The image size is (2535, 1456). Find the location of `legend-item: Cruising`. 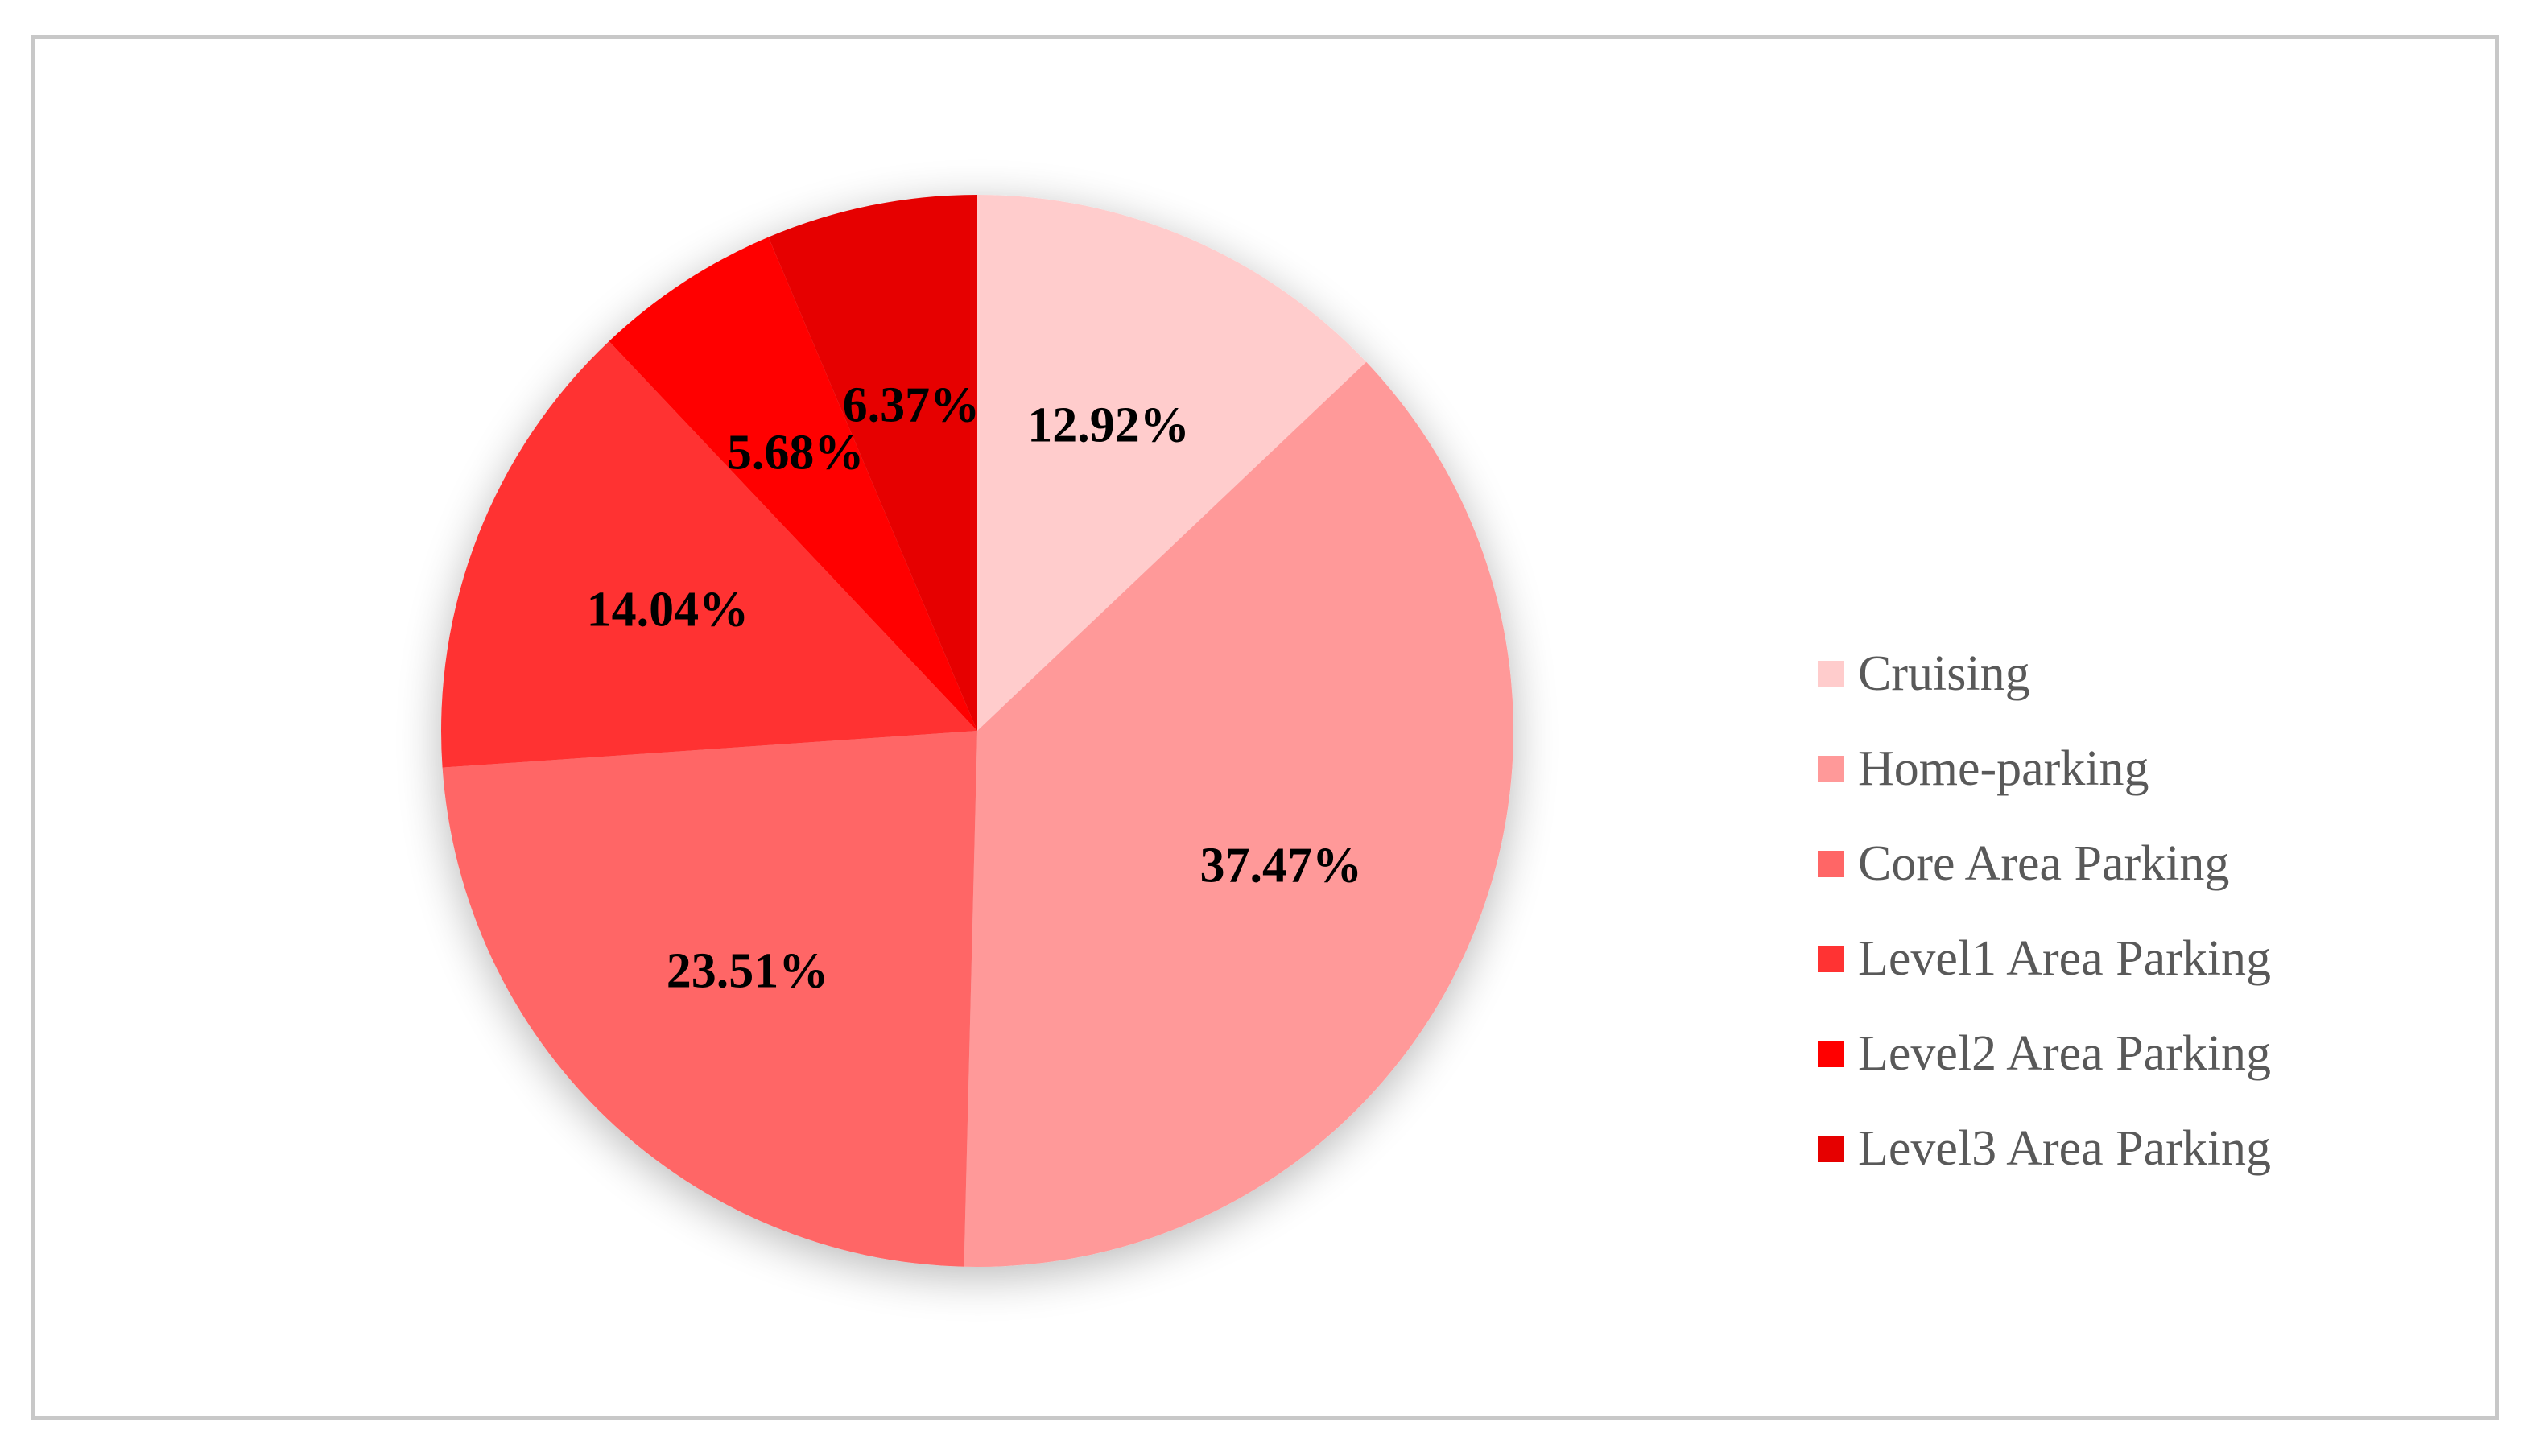

legend-item: Cruising is located at coordinates (2148, 673).